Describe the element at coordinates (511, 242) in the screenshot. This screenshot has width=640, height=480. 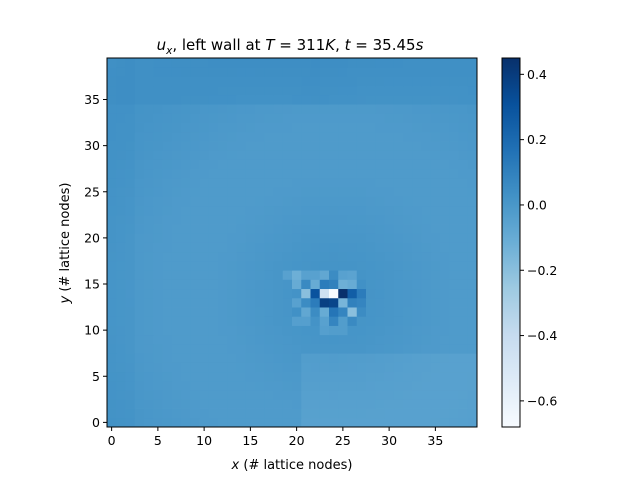
I see `colorbar` at that location.